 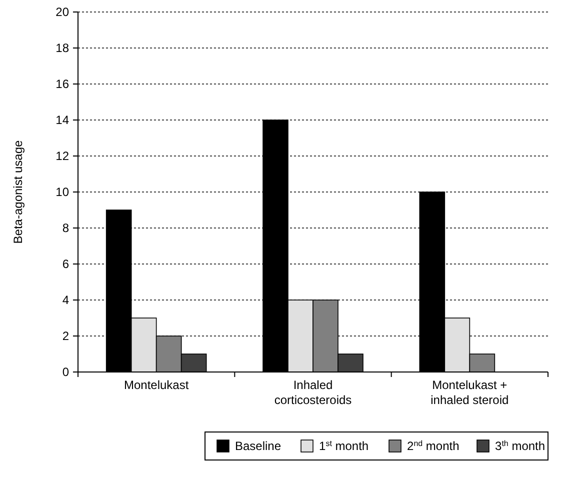 What do you see at coordinates (18, 192) in the screenshot?
I see `y-axis-title: Beta-agonist usage` at bounding box center [18, 192].